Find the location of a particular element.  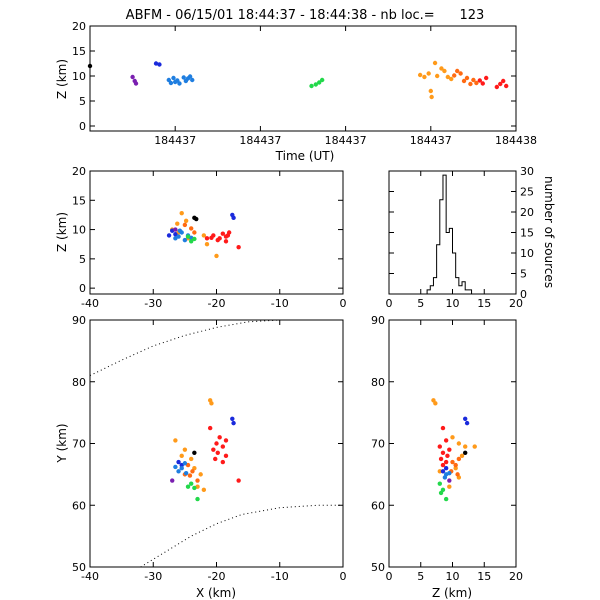

panel-time-xlabel: Time (UT) is located at coordinates (305, 156).